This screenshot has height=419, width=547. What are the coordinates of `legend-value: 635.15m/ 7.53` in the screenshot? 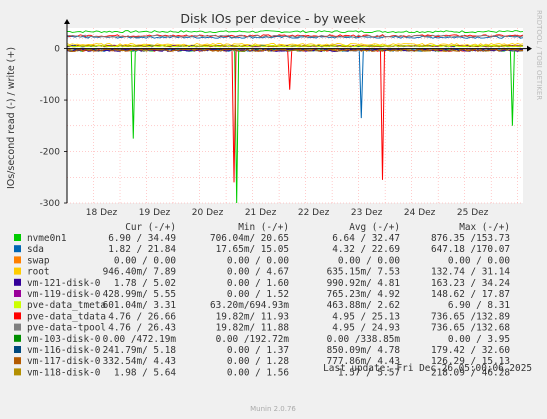 It's located at (363, 272).